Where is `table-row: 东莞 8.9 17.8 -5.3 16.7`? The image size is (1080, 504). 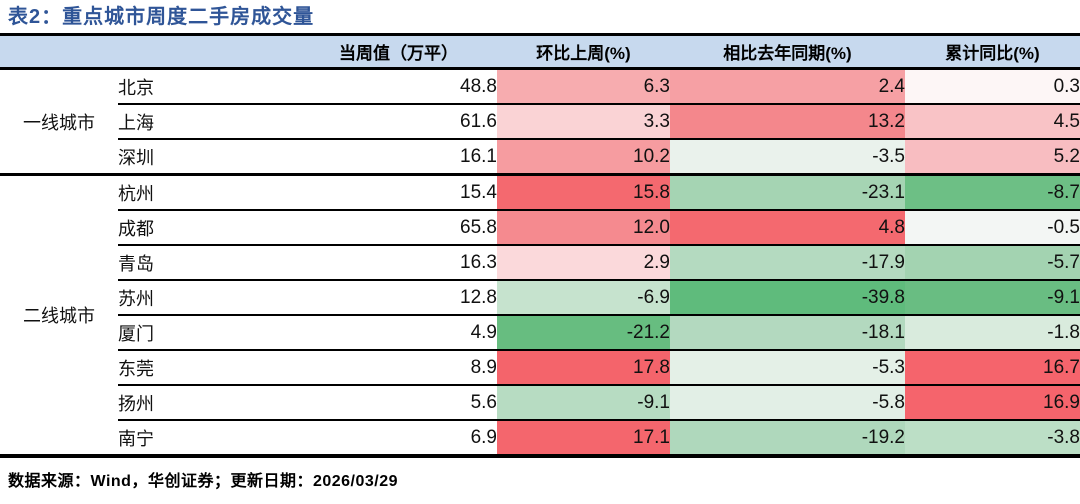
table-row: 东莞 8.9 17.8 -5.3 16.7 is located at coordinates (540, 368).